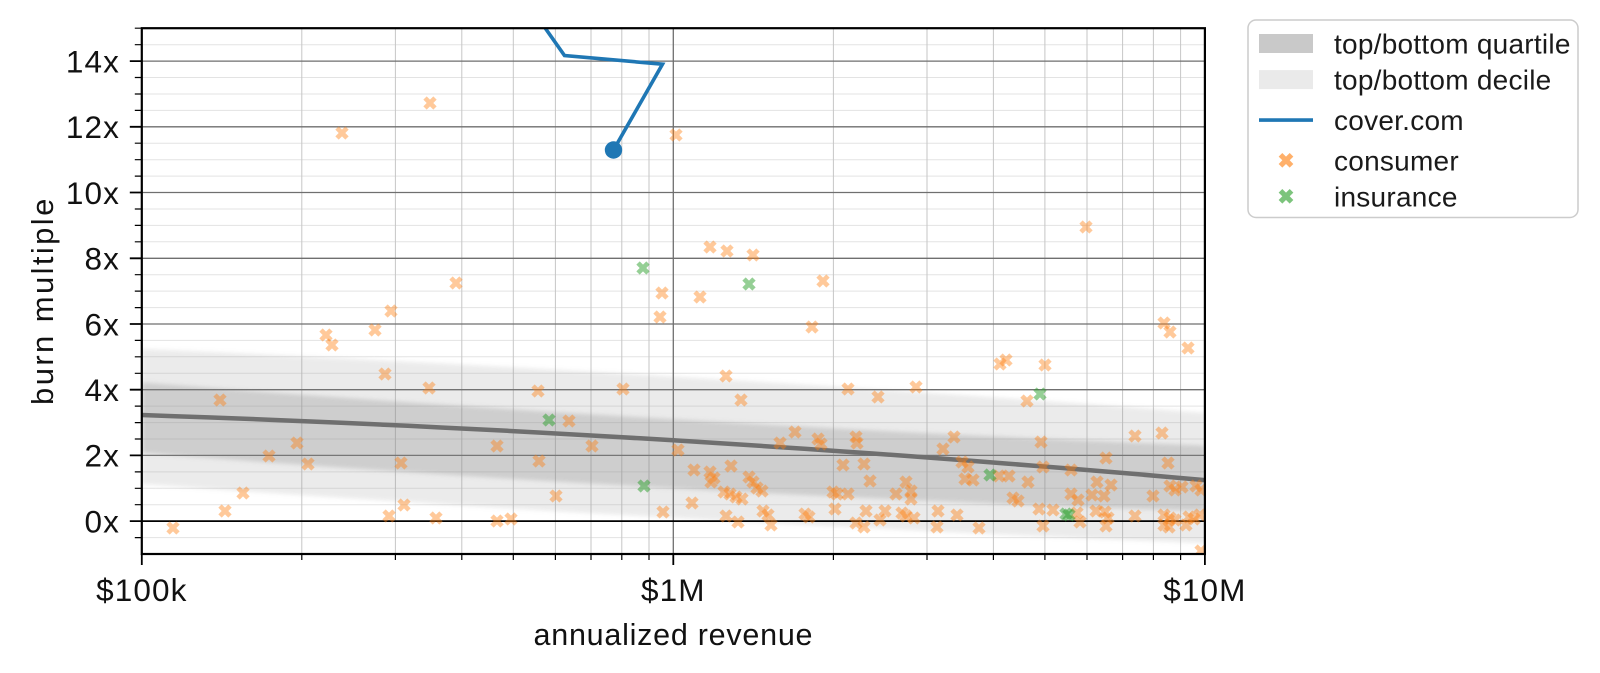  I want to click on svg-text: cover.com, so click(1399, 120).